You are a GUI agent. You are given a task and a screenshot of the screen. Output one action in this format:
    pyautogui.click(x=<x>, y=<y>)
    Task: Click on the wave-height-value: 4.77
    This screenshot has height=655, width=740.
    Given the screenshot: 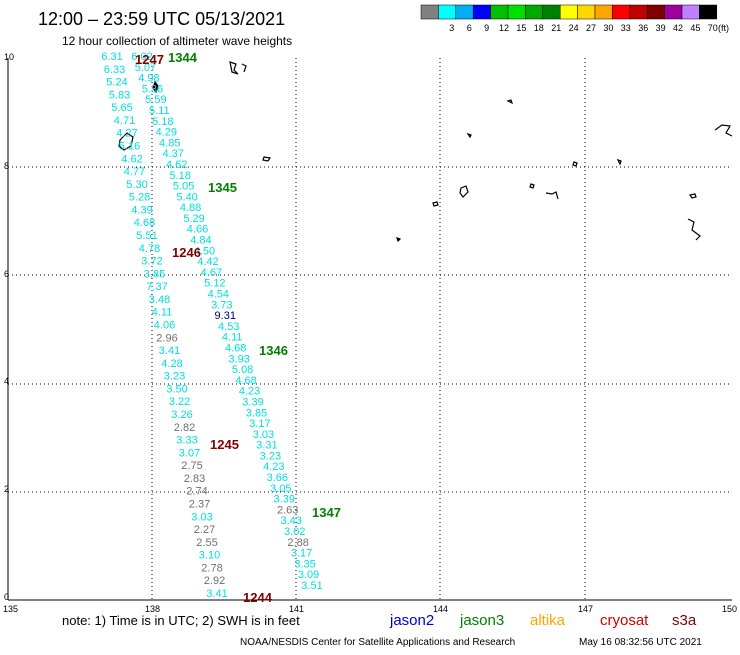 What is the action you would take?
    pyautogui.click(x=134, y=172)
    